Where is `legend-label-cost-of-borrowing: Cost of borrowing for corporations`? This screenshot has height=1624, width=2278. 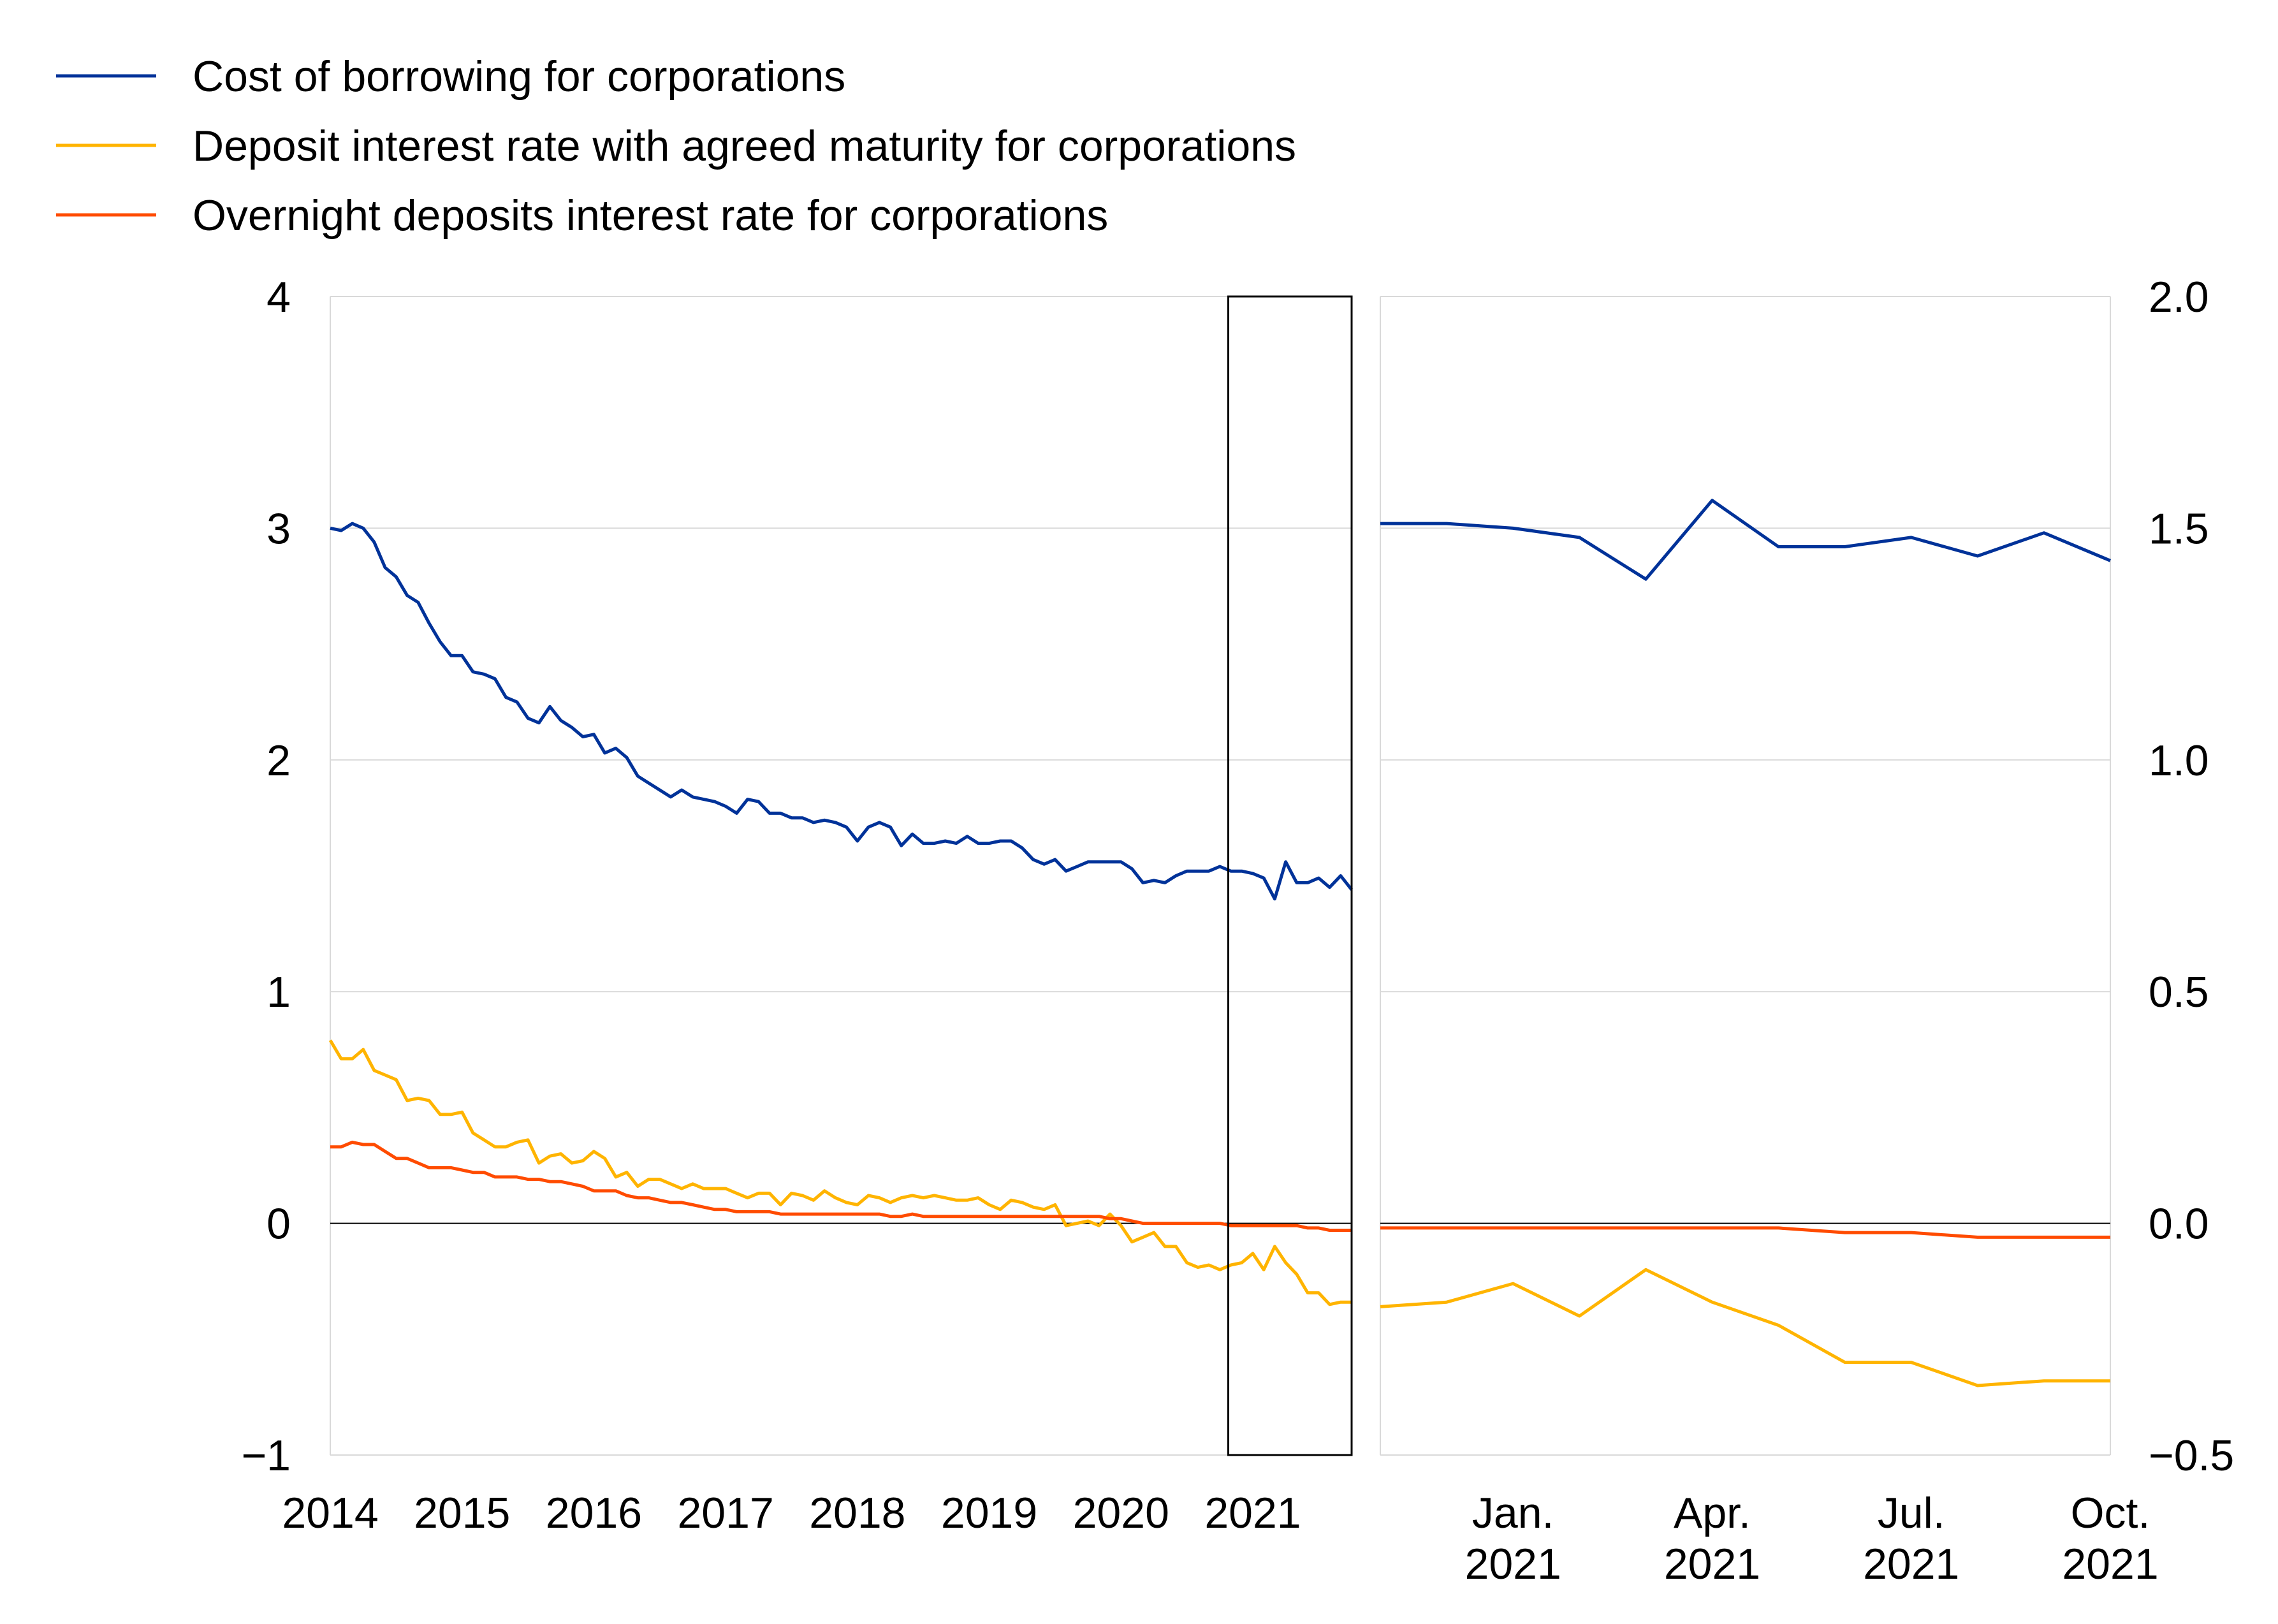
legend-label-cost-of-borrowing: Cost of borrowing for corporations is located at coordinates (519, 76).